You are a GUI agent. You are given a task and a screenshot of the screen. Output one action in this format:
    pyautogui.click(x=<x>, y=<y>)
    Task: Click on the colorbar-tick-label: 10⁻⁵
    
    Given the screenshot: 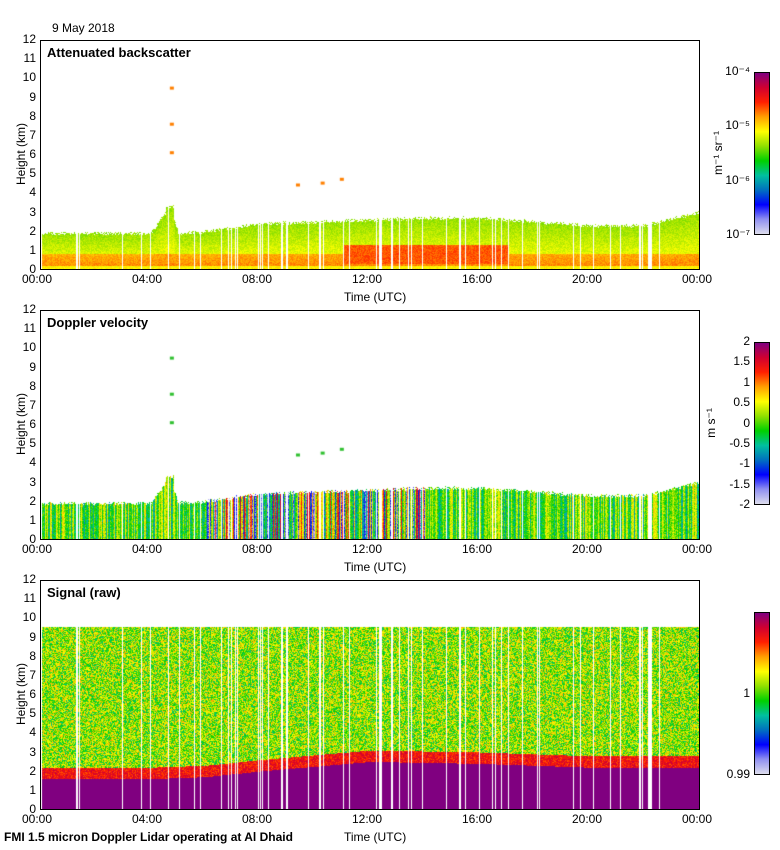 What is the action you would take?
    pyautogui.click(x=737, y=125)
    